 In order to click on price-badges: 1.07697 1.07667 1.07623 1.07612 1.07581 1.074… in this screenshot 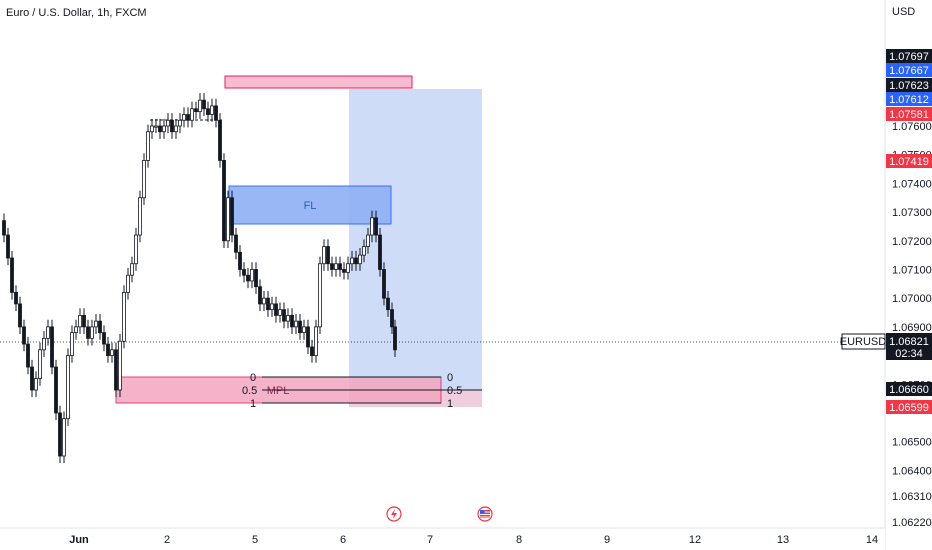, I will do `click(909, 231)`.